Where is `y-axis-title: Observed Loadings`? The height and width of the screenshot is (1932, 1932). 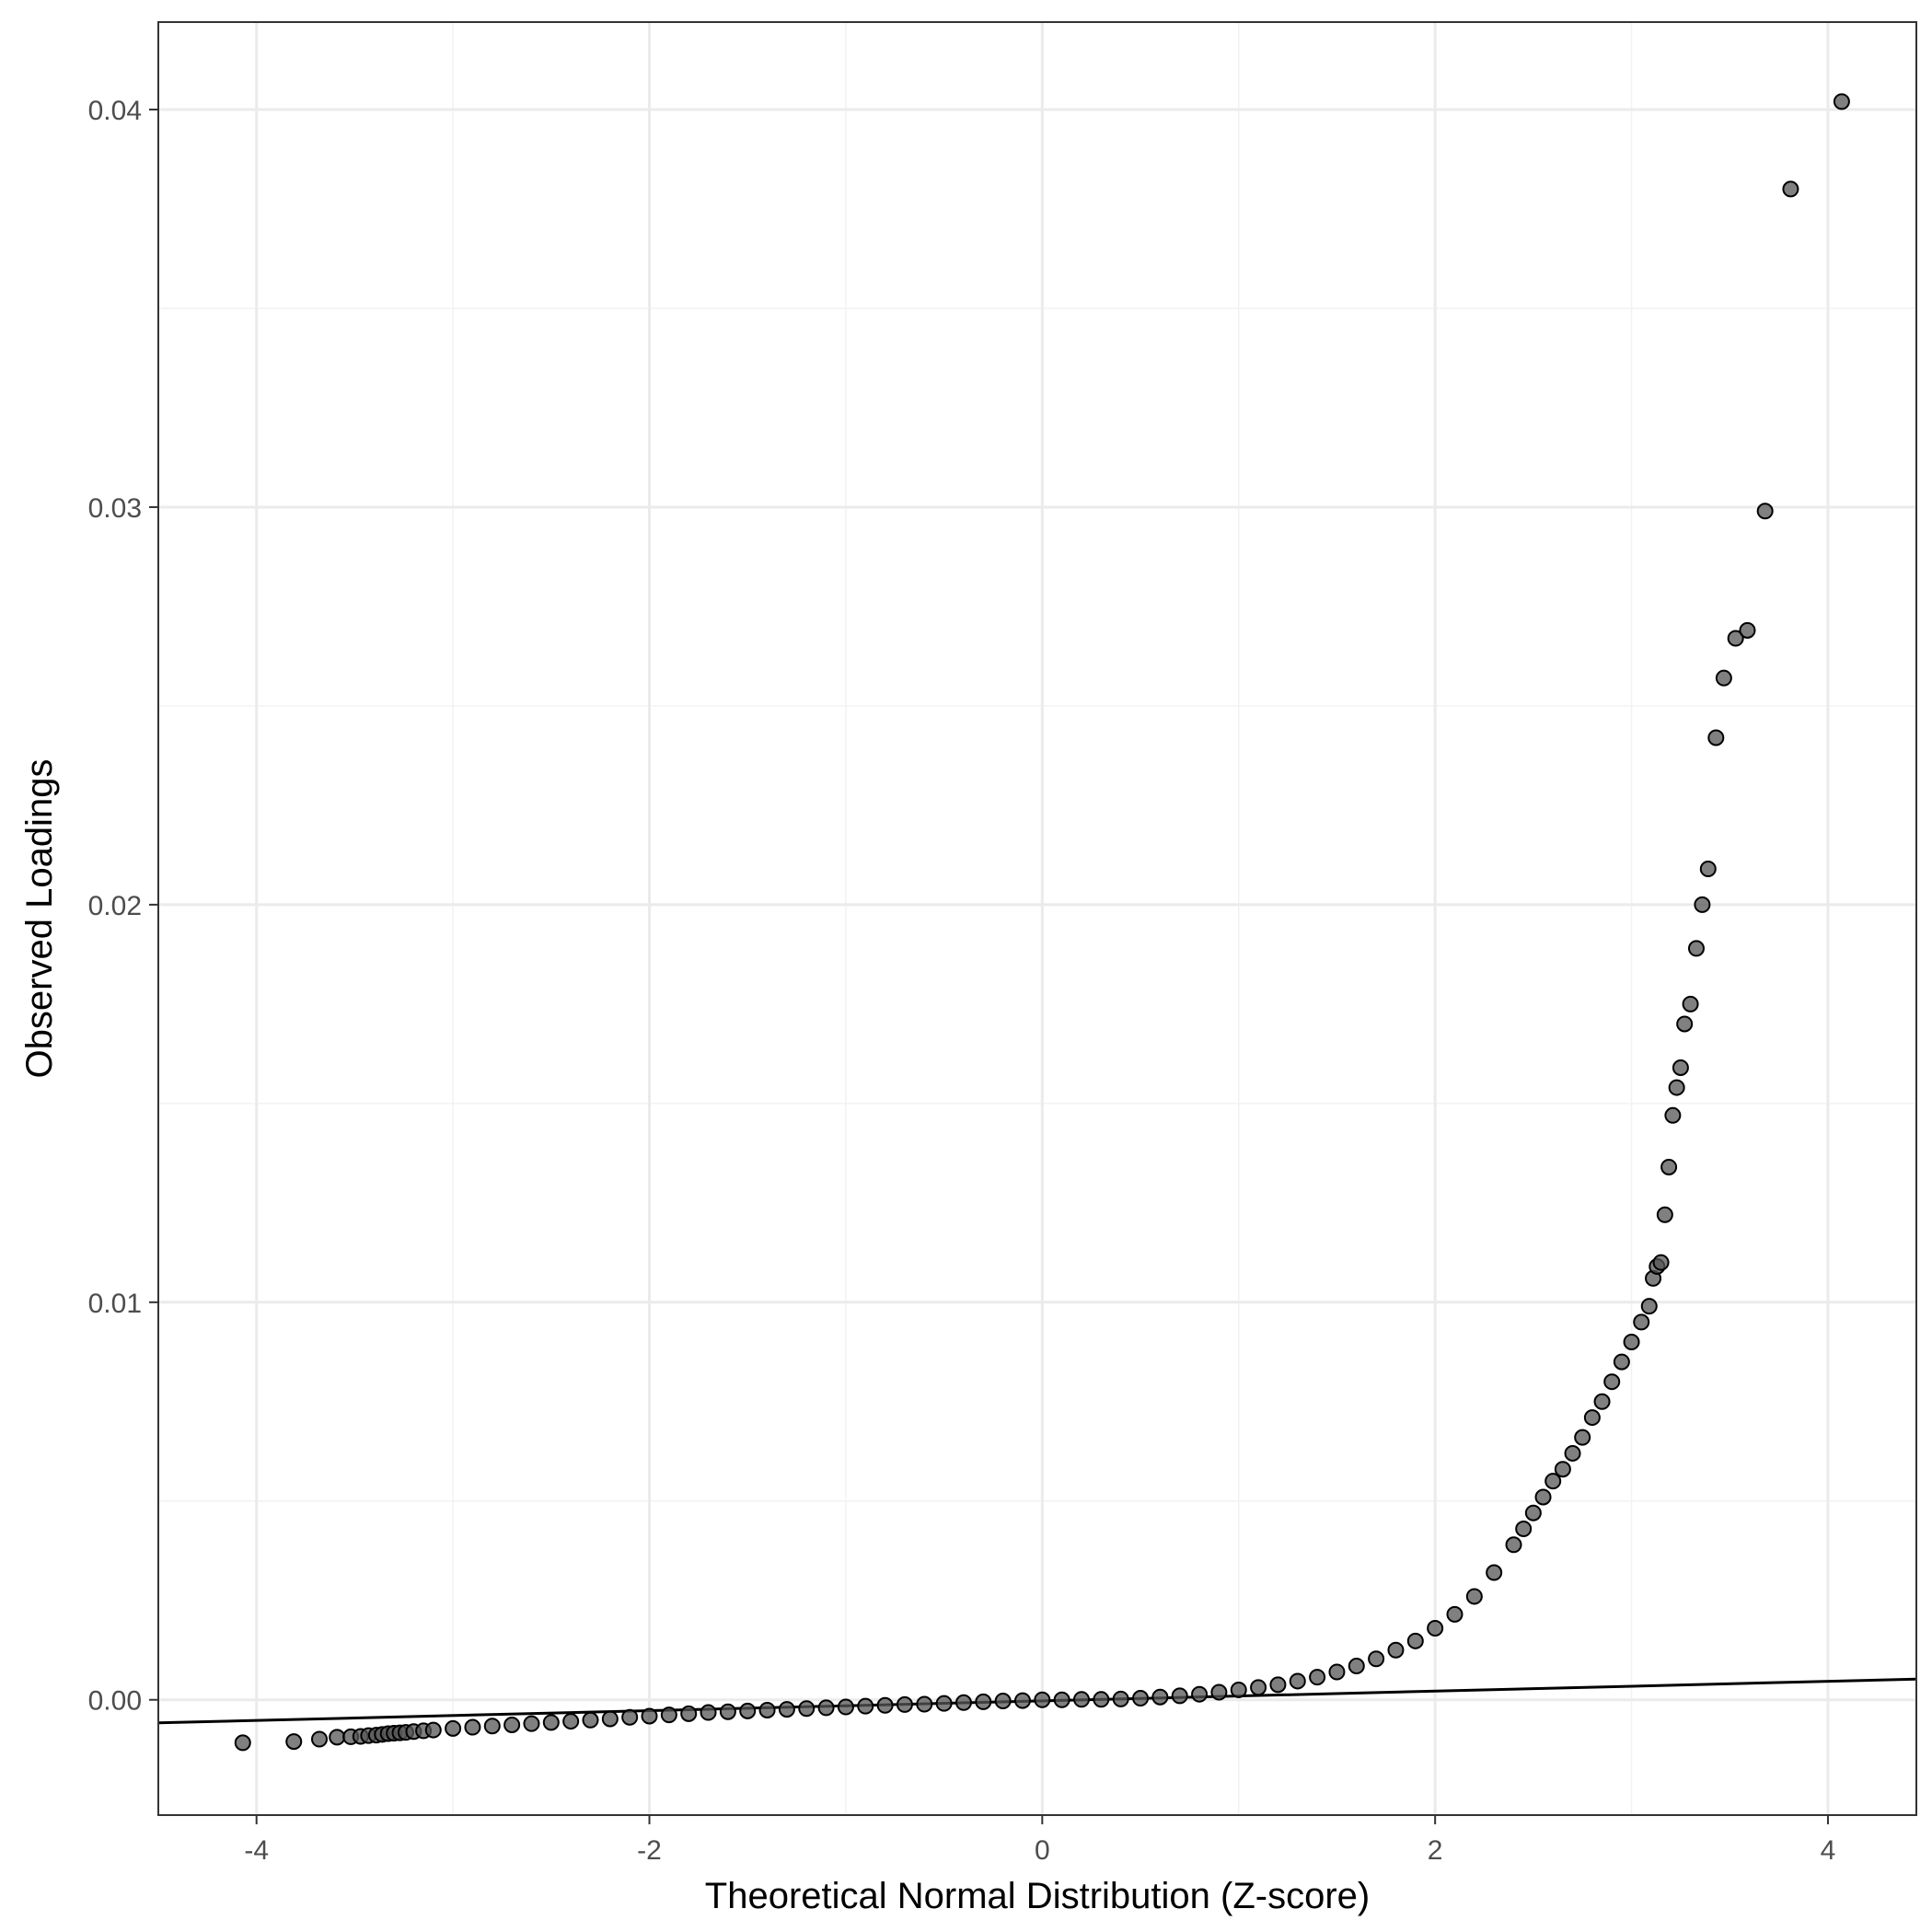 y-axis-title: Observed Loadings is located at coordinates (40, 919).